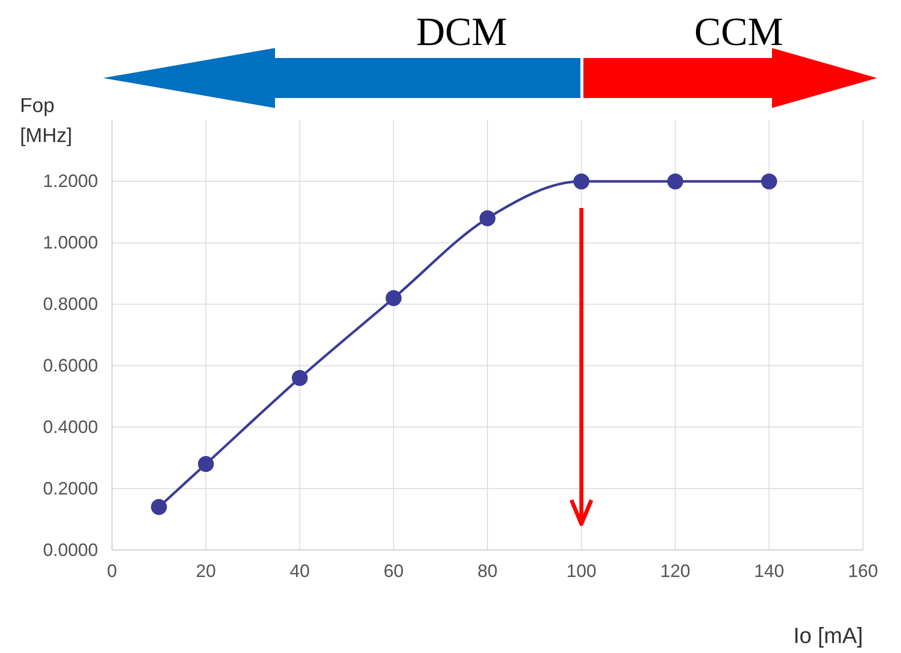  Describe the element at coordinates (206, 570) in the screenshot. I see `x-tick-label: 20` at that location.